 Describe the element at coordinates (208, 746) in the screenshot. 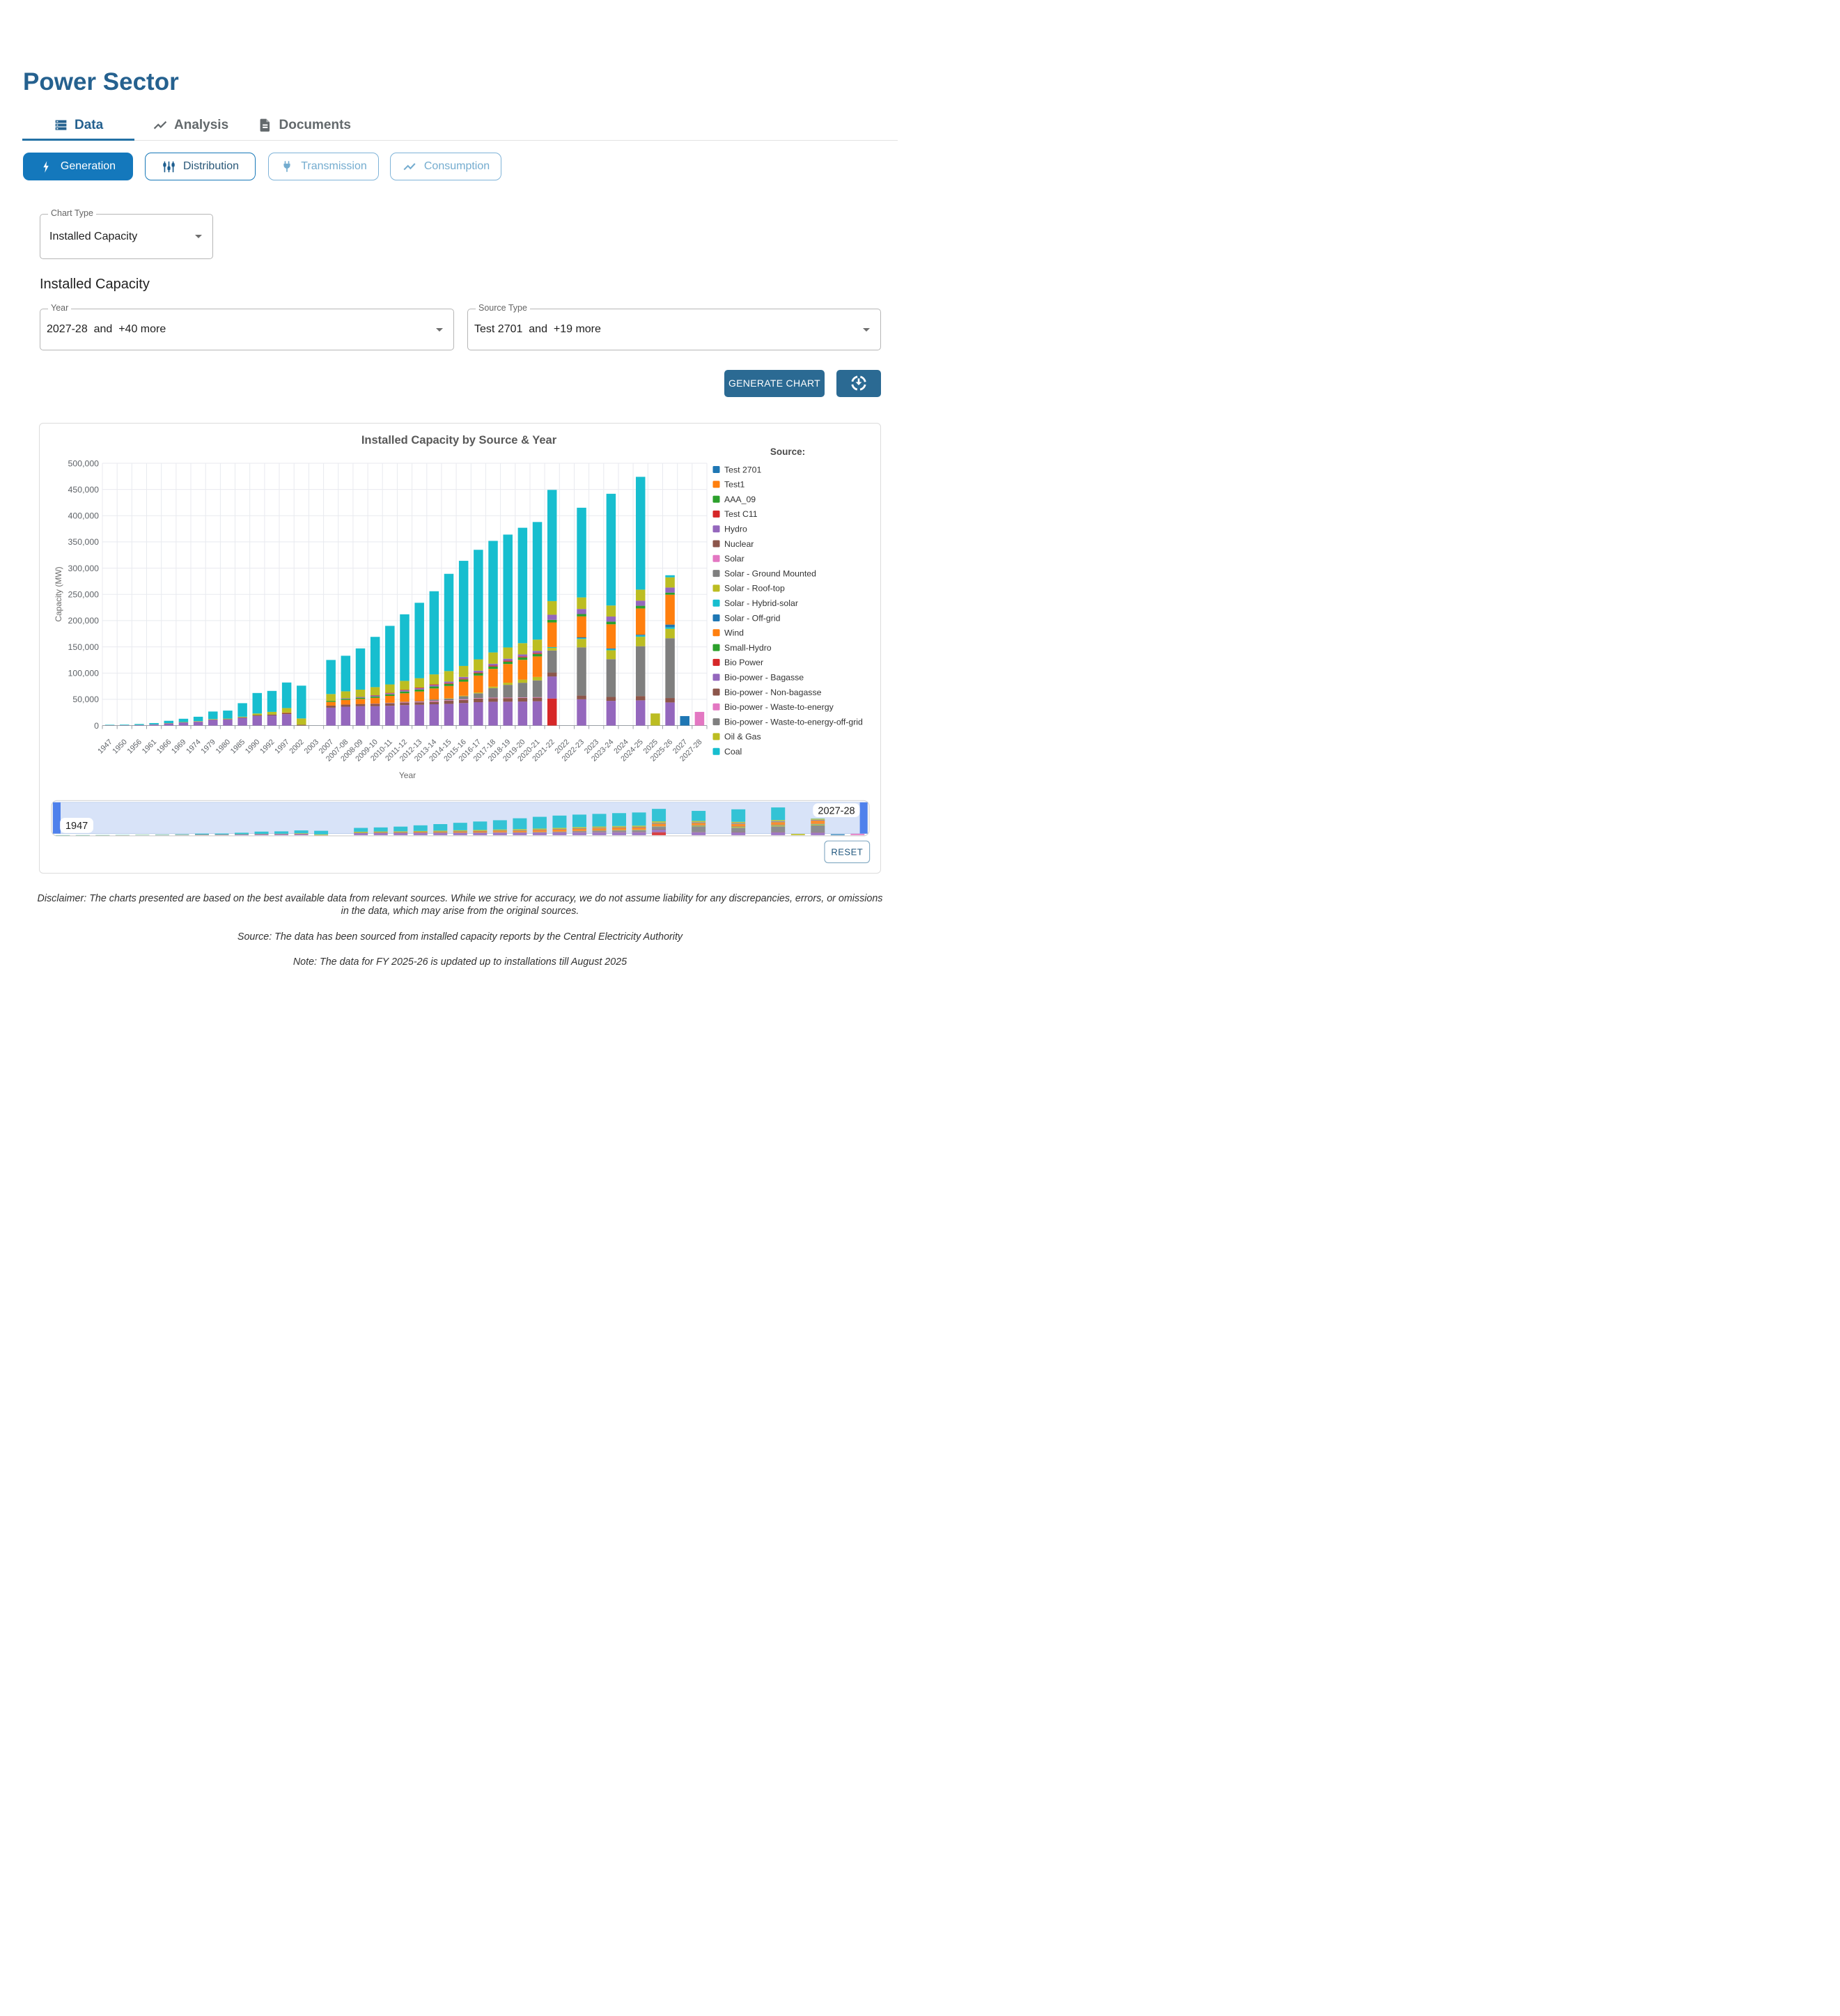

I see `svg-text: 1979` at that location.